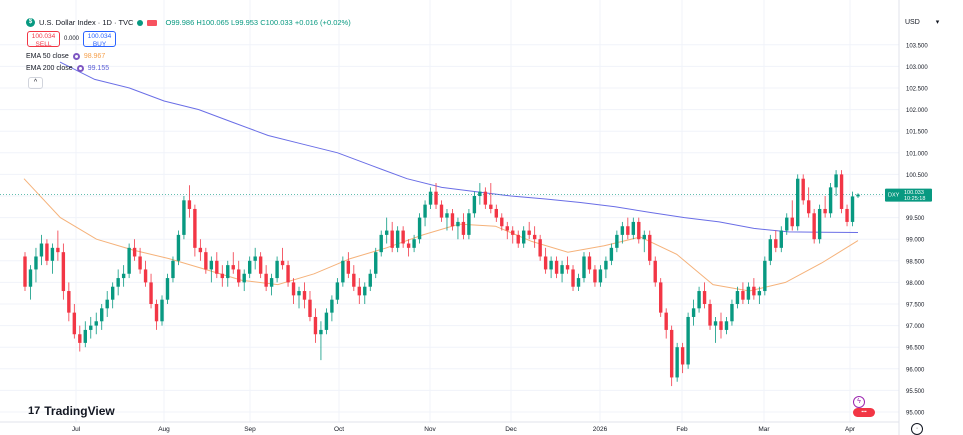 The width and height of the screenshot is (963, 435). Describe the element at coordinates (922, 22) in the screenshot. I see `currency-selector: USD ▾` at that location.